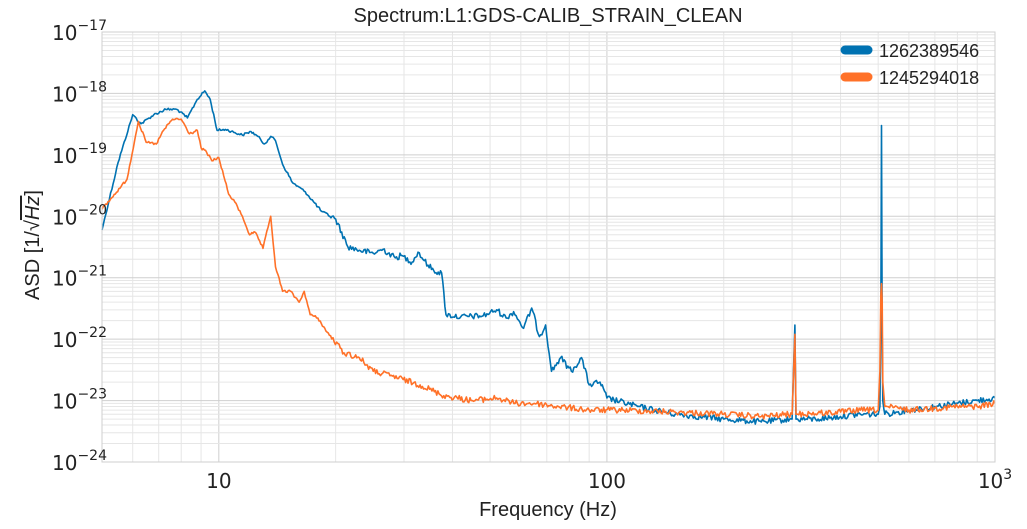 This screenshot has width=1027, height=529. I want to click on y-tick-label: 10−20, so click(79, 215).